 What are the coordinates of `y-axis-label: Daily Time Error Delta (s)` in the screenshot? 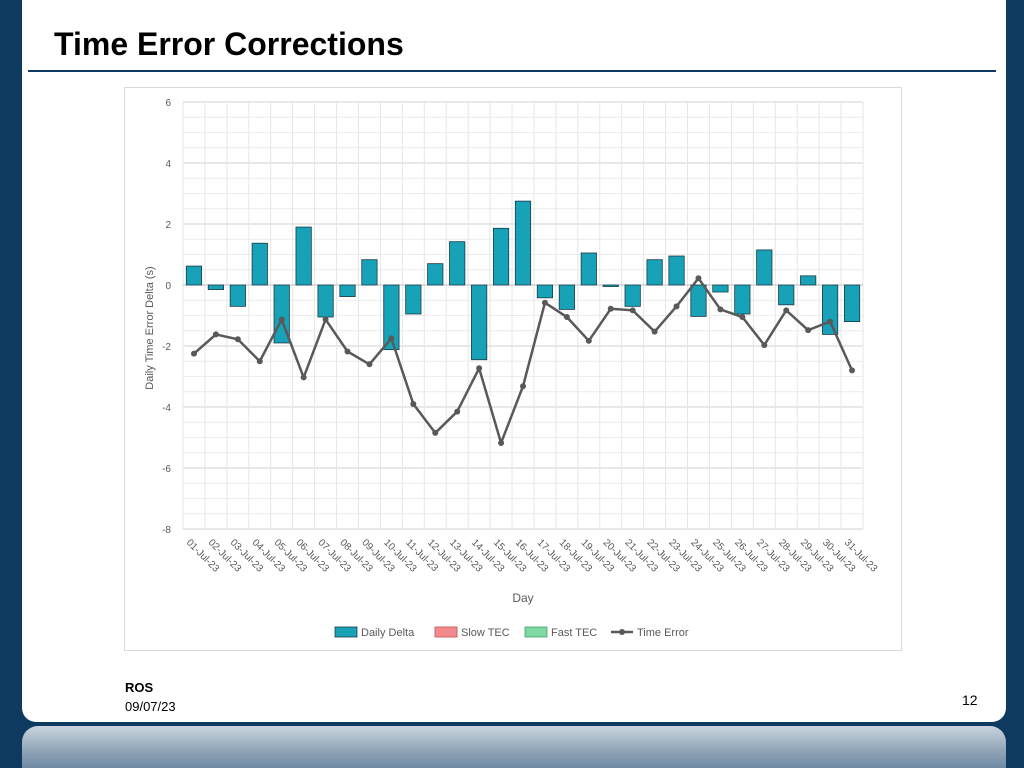 It's located at (150, 327).